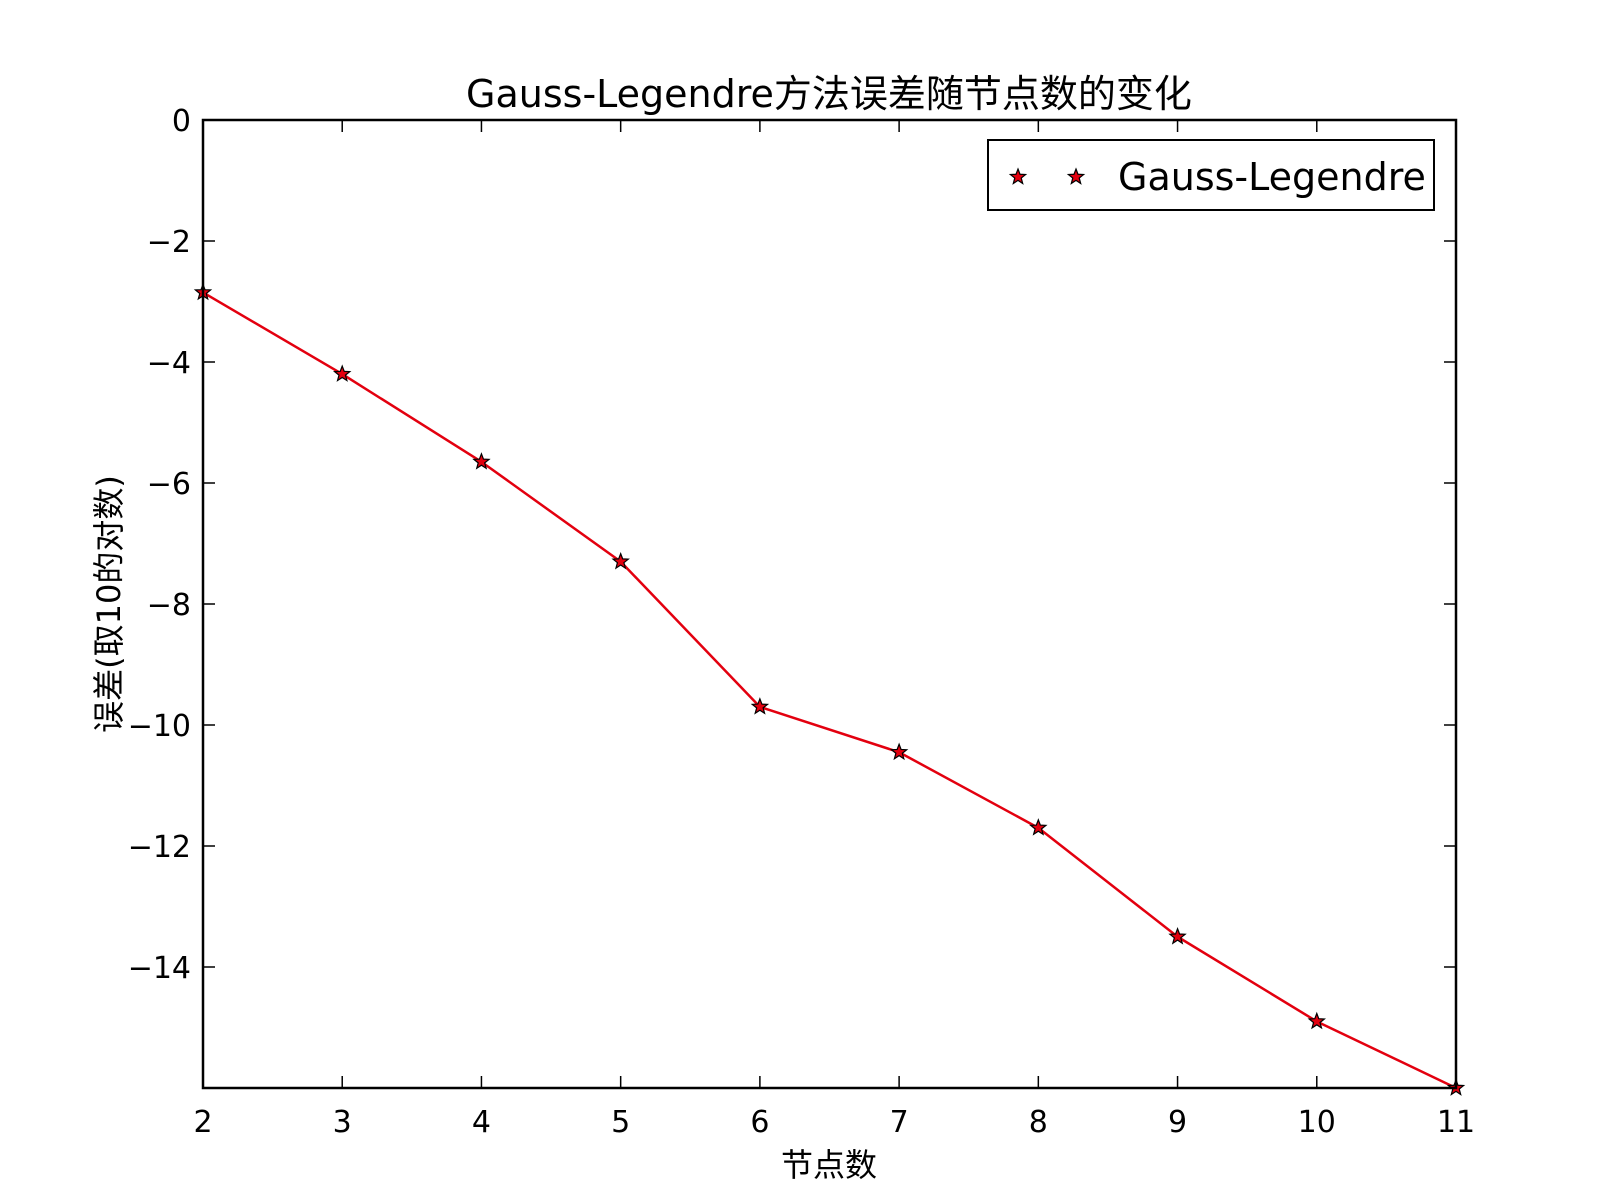 The image size is (1600, 1200). I want to click on x-tick-label: 6, so click(759, 1122).